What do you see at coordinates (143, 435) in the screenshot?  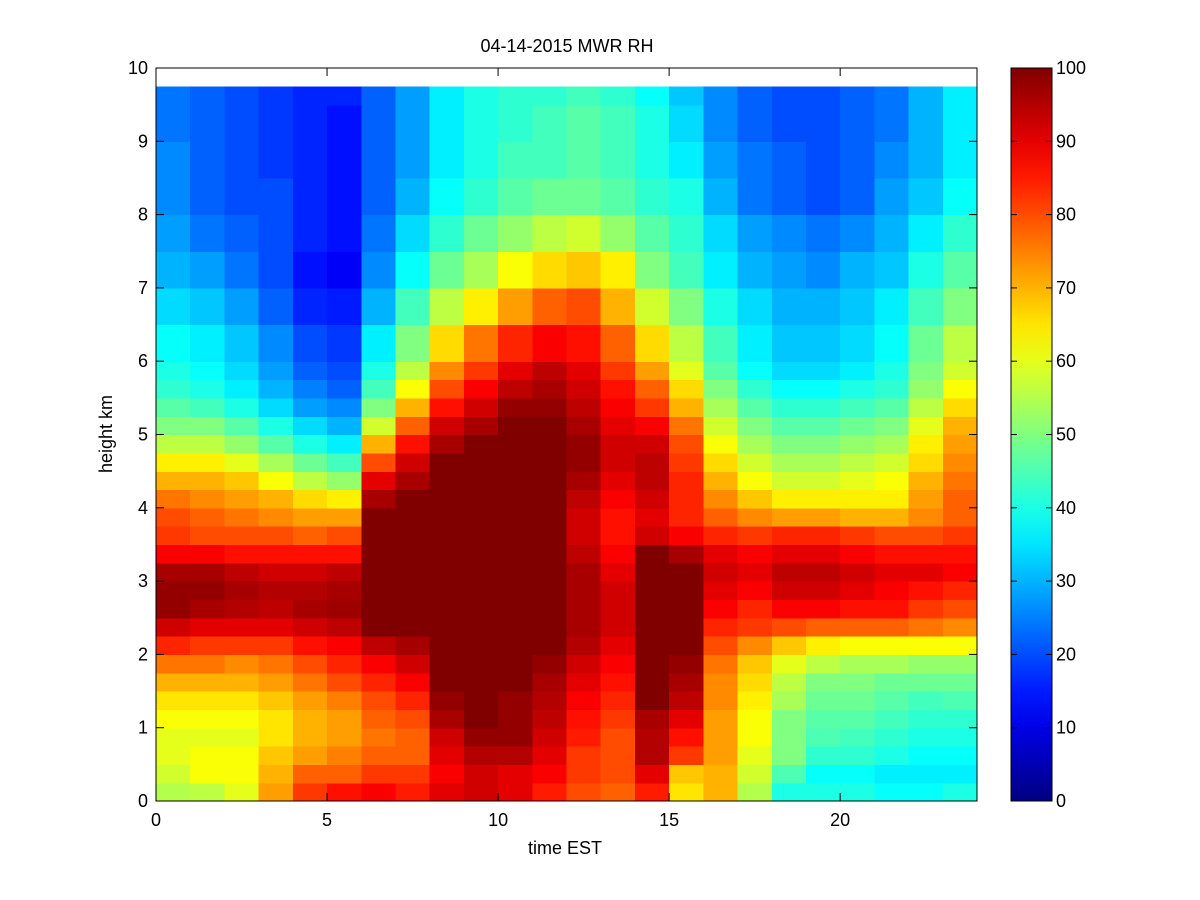 I see `y-tick-label: 5` at bounding box center [143, 435].